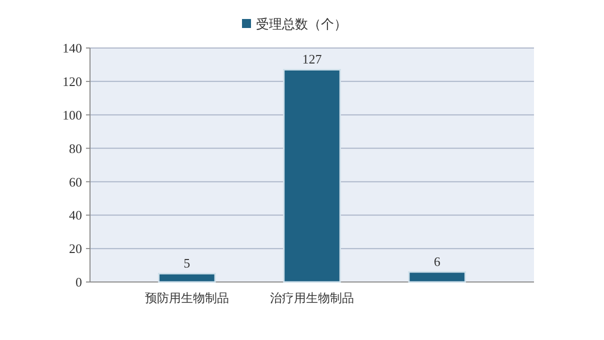  I want to click on x-tick-label: 预防用生物制品, so click(186, 298).